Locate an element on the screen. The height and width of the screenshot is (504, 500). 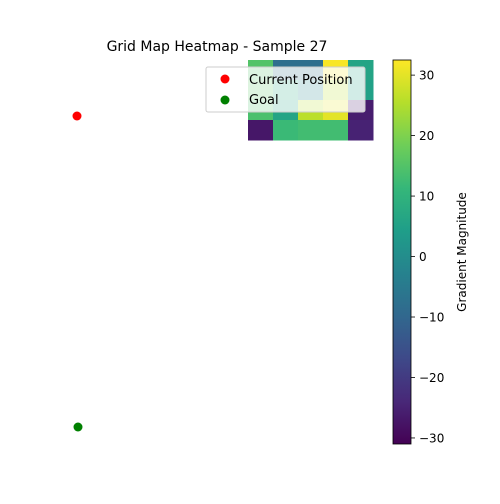
goal-marker is located at coordinates (78, 427).